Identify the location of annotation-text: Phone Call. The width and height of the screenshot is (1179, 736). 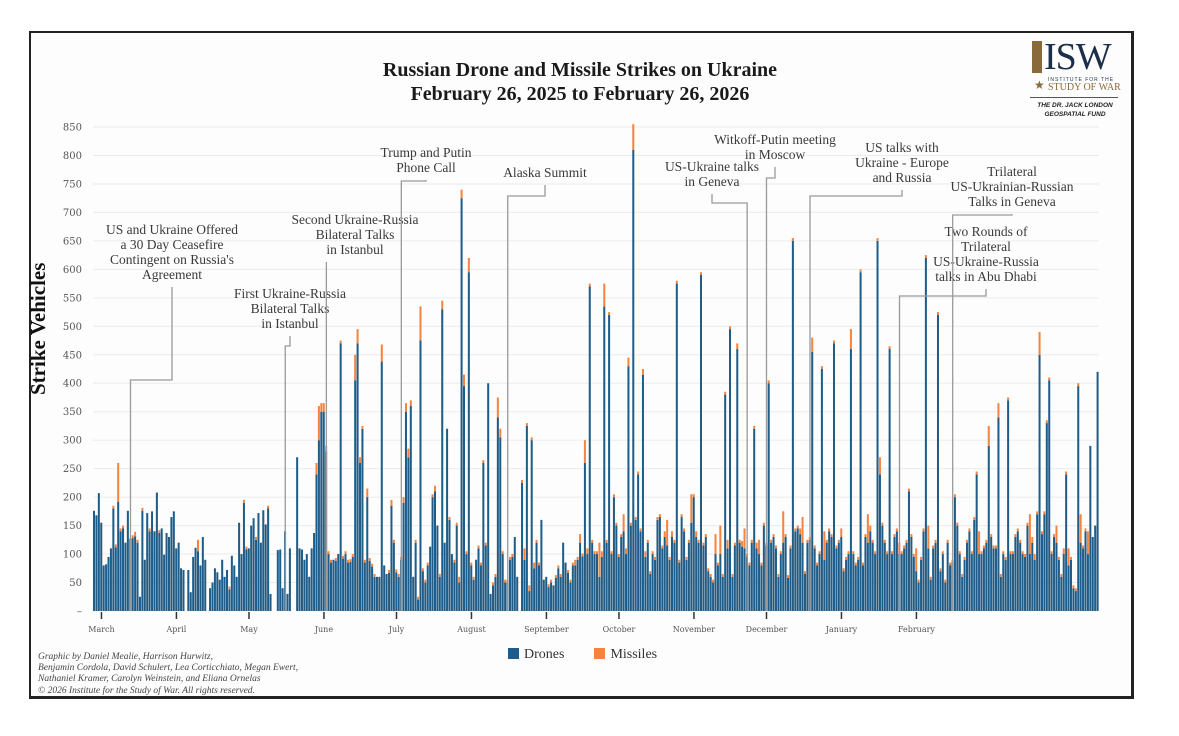
(426, 167).